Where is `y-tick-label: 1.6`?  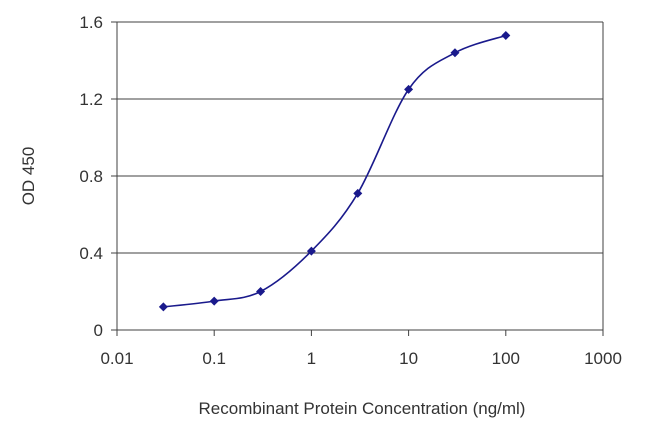
y-tick-label: 1.6 is located at coordinates (91, 22).